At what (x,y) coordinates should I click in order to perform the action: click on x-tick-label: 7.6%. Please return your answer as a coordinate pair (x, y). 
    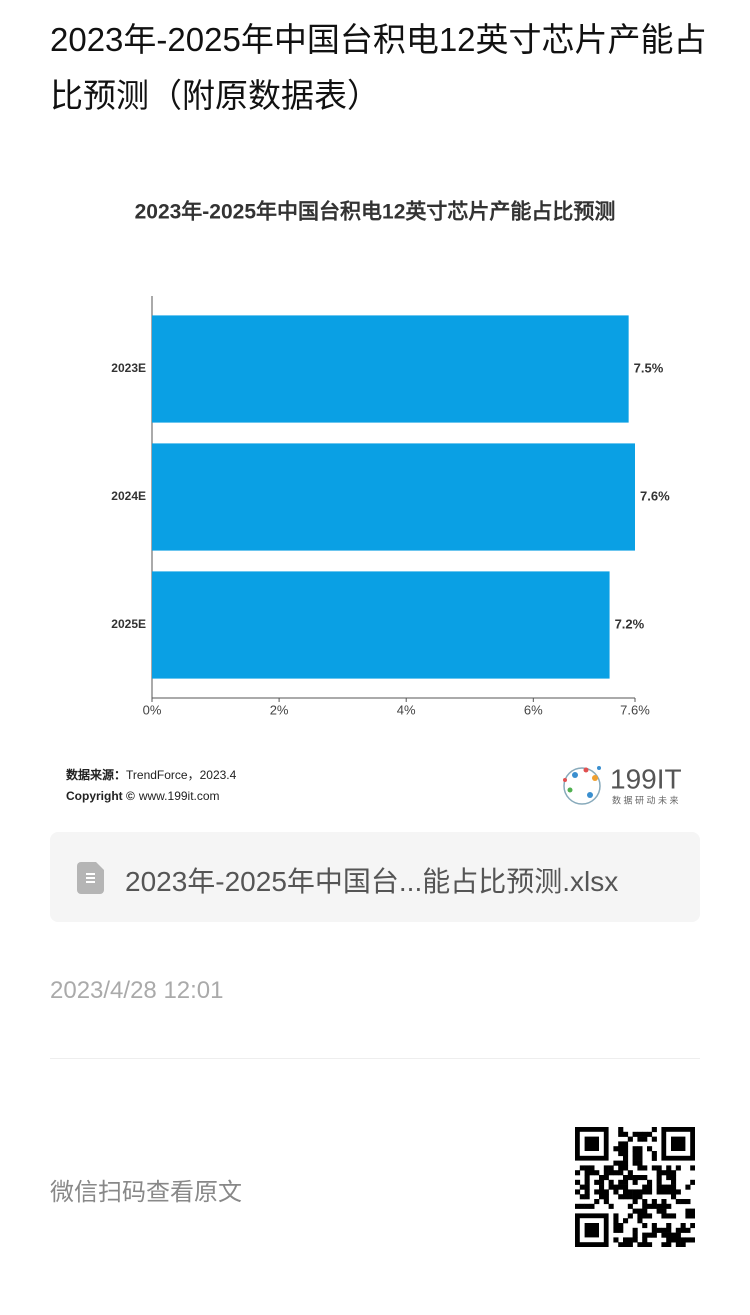
    Looking at the image, I should click on (635, 709).